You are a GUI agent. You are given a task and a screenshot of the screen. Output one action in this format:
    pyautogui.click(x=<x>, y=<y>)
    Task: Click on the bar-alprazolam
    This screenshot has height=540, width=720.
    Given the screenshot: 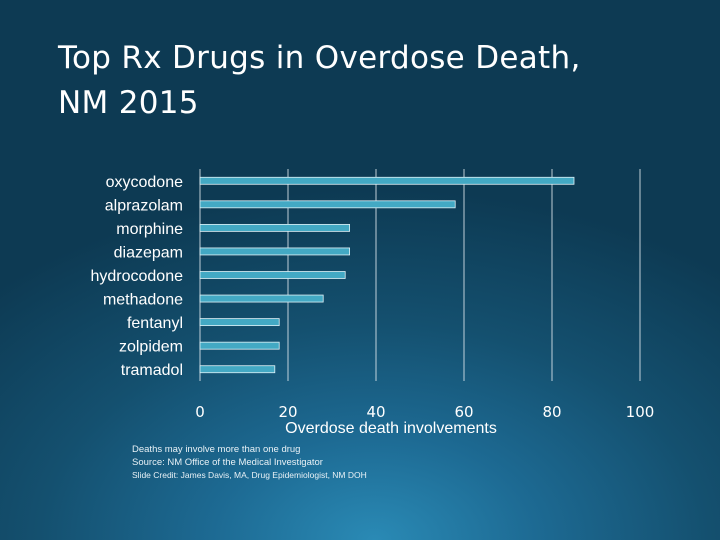 What is the action you would take?
    pyautogui.click(x=327, y=204)
    